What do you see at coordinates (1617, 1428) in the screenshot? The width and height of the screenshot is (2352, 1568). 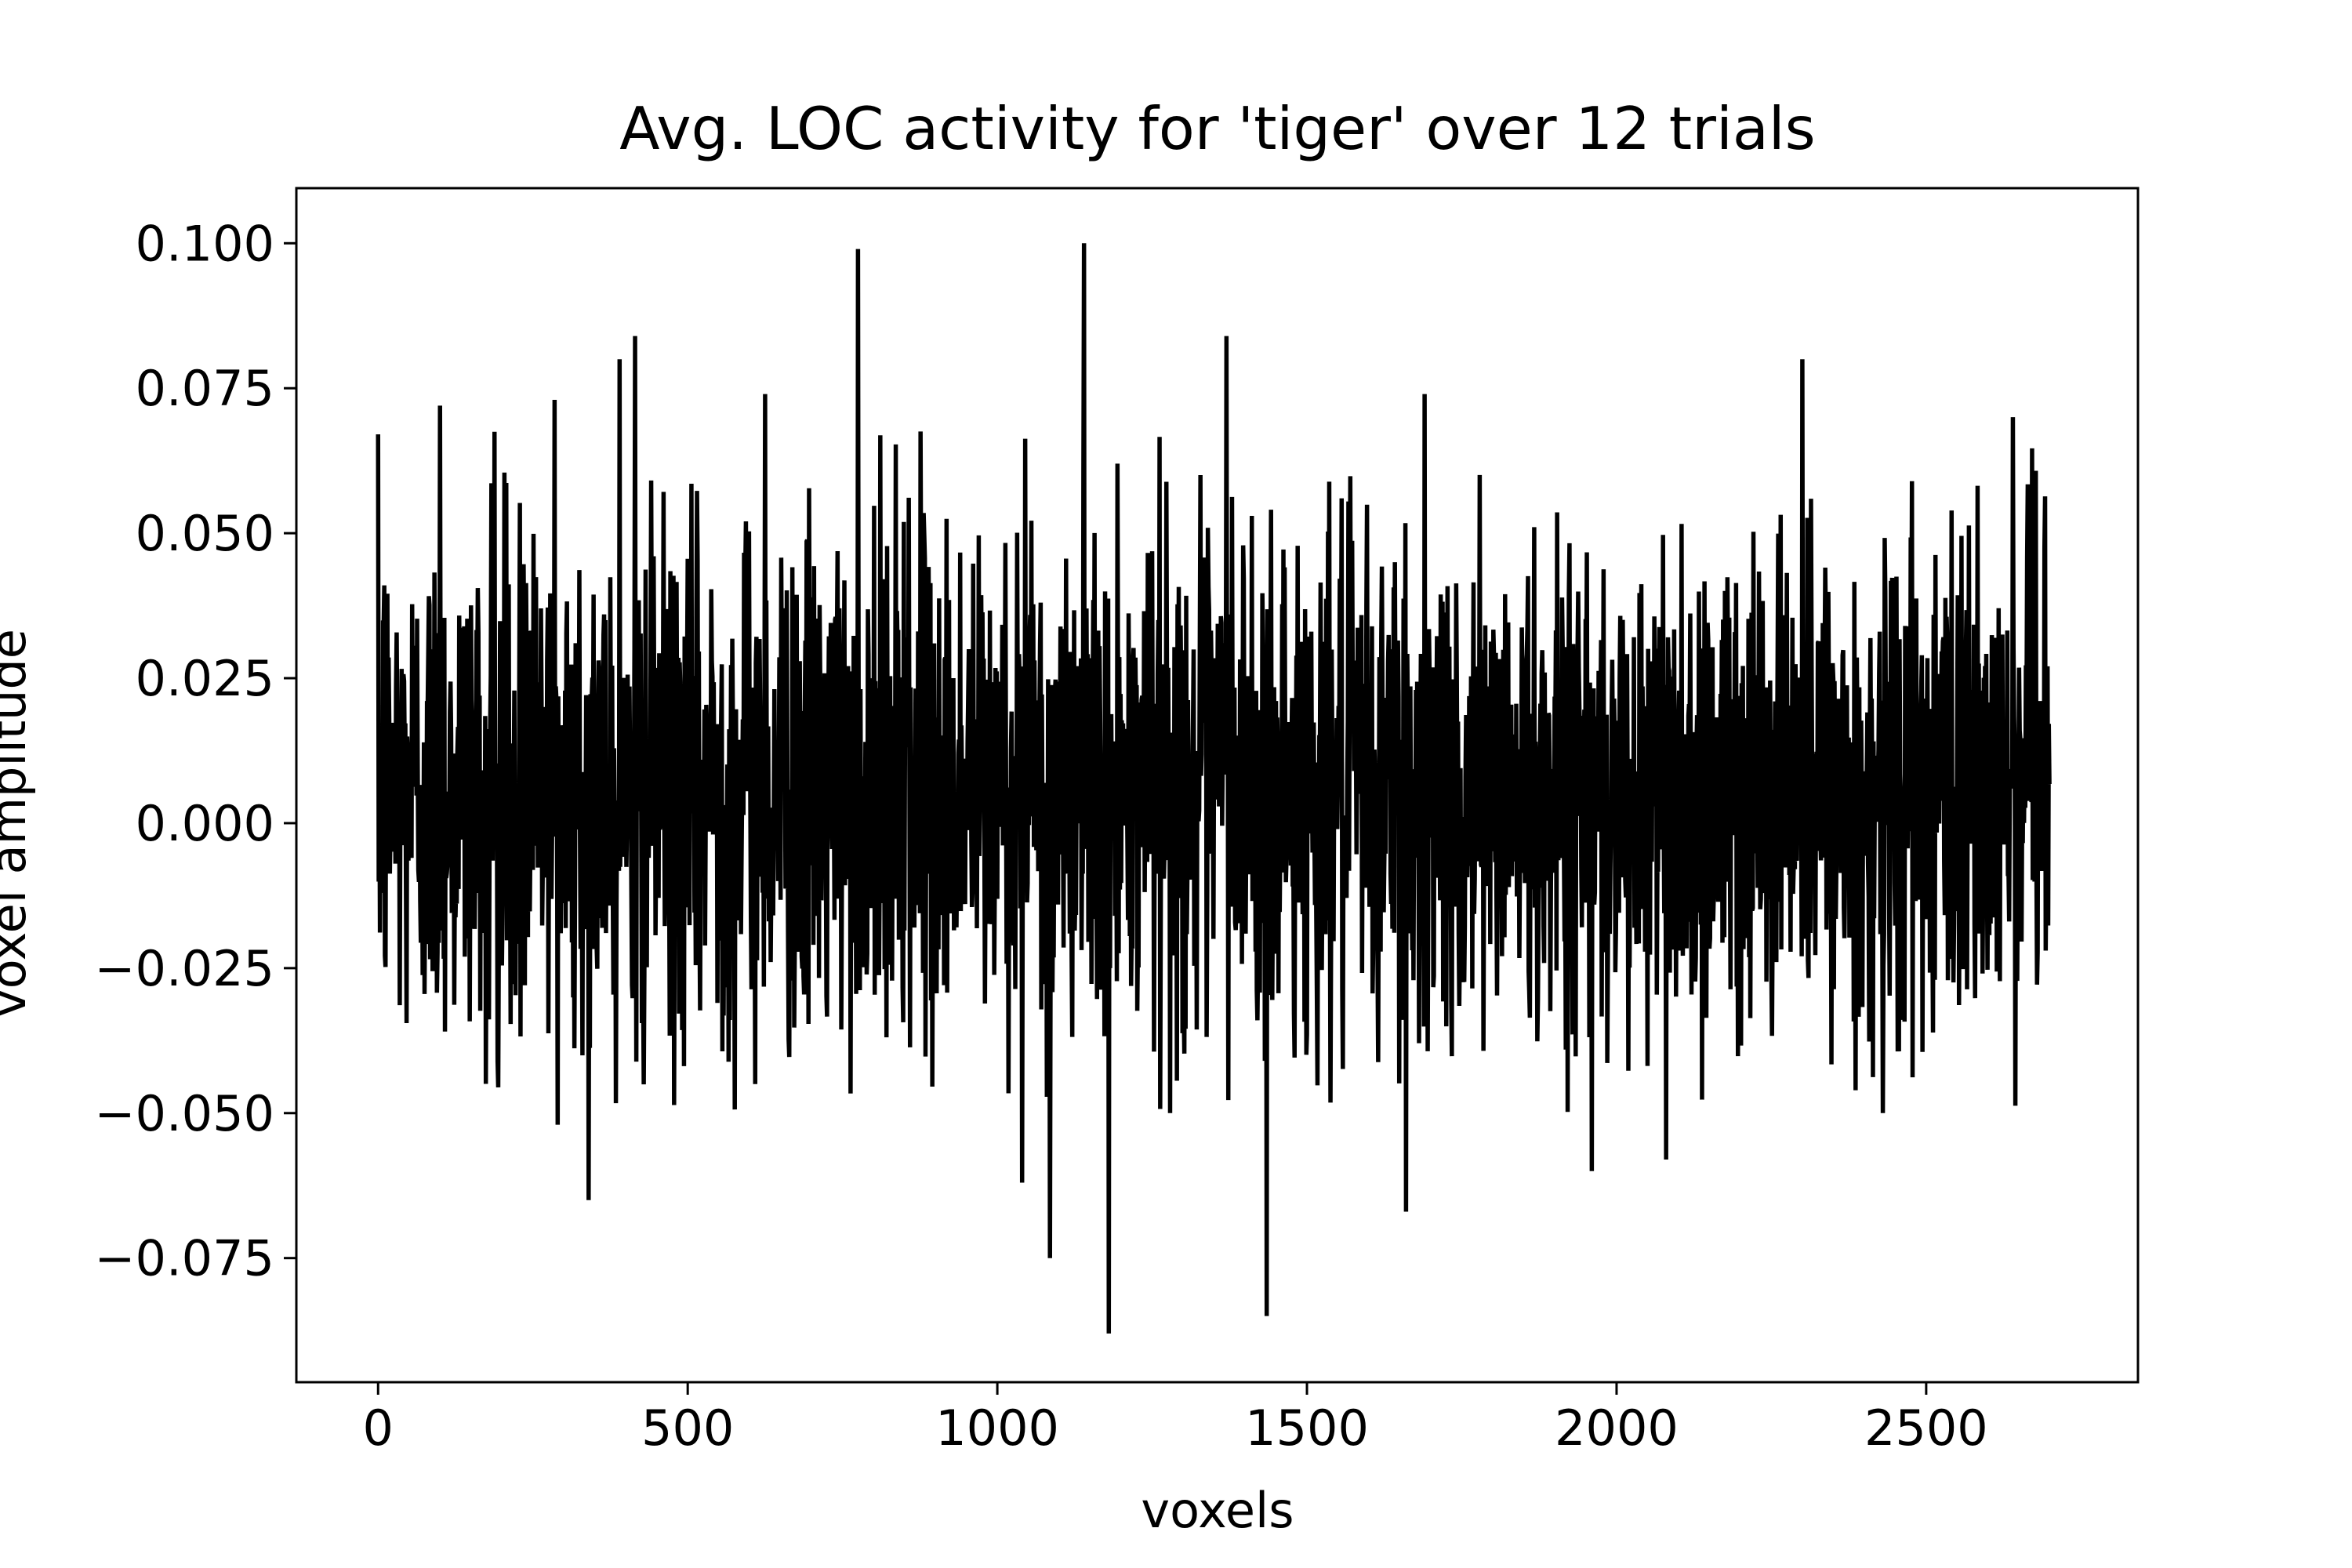 I see `x-tick-label: 2000` at bounding box center [1617, 1428].